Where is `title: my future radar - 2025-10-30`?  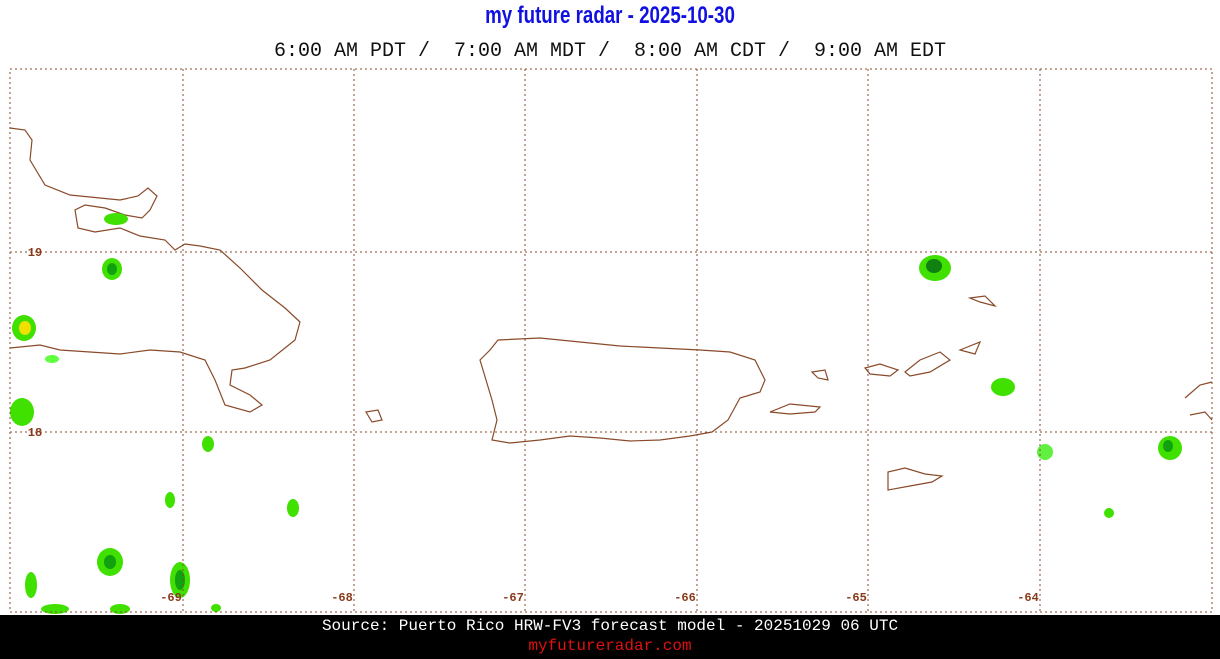
title: my future radar - 2025-10-30 is located at coordinates (610, 15).